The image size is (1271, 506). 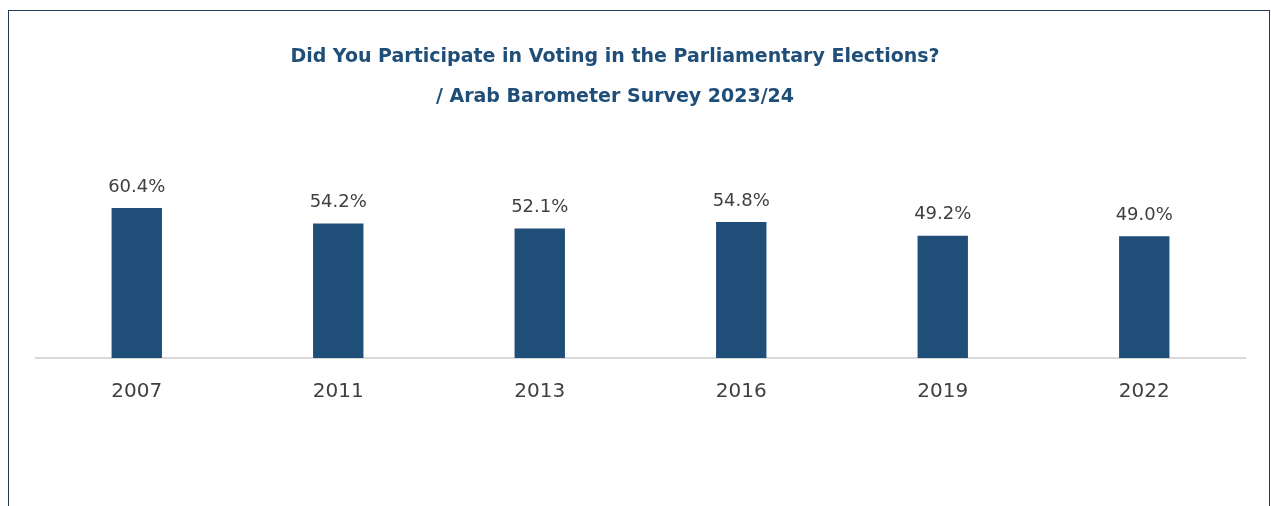 What do you see at coordinates (741, 390) in the screenshot?
I see `x-tick-label: 2016` at bounding box center [741, 390].